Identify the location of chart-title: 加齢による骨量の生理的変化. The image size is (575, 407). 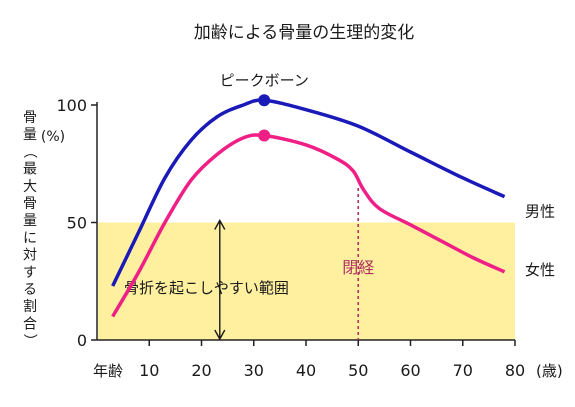
(304, 33).